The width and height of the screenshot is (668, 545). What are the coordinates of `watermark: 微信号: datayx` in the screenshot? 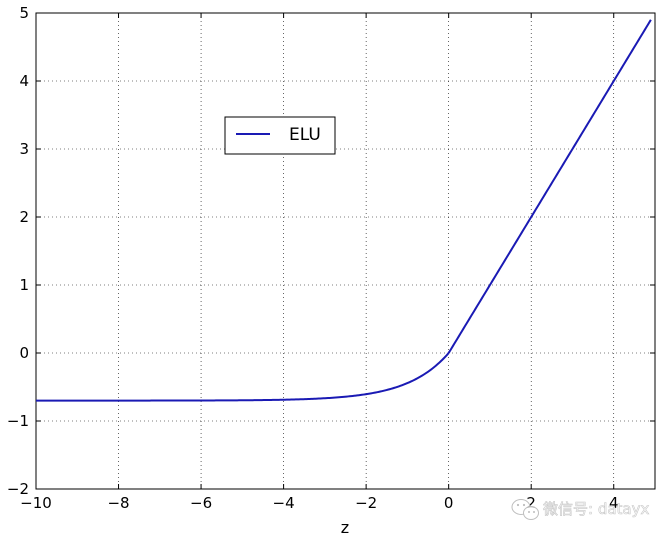 It's located at (580, 509).